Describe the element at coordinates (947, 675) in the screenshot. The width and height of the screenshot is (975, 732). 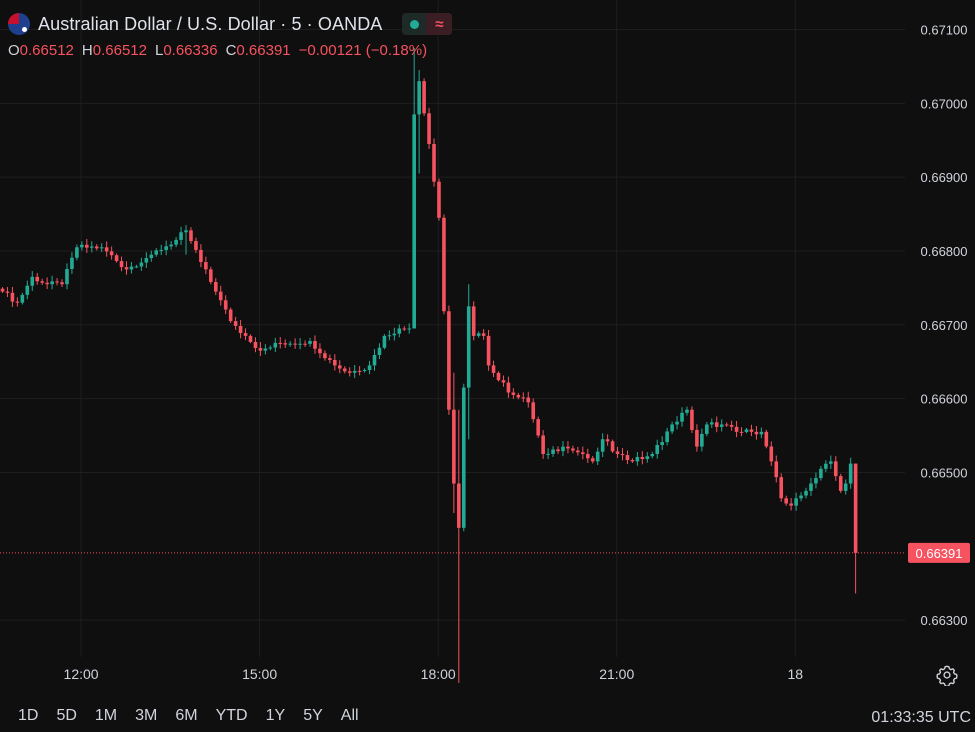
I see `settings-gear-icon` at that location.